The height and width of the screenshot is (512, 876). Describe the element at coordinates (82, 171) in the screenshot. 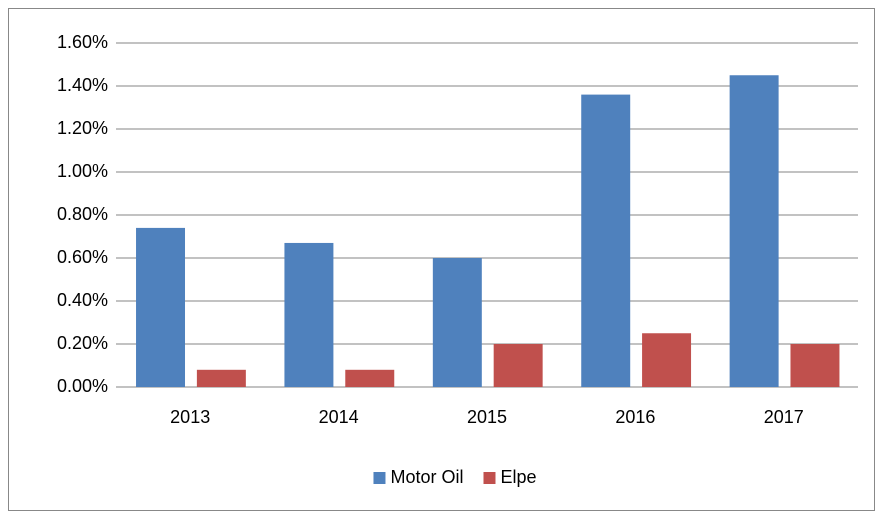

I see `y-tick-label: 1.00%` at that location.